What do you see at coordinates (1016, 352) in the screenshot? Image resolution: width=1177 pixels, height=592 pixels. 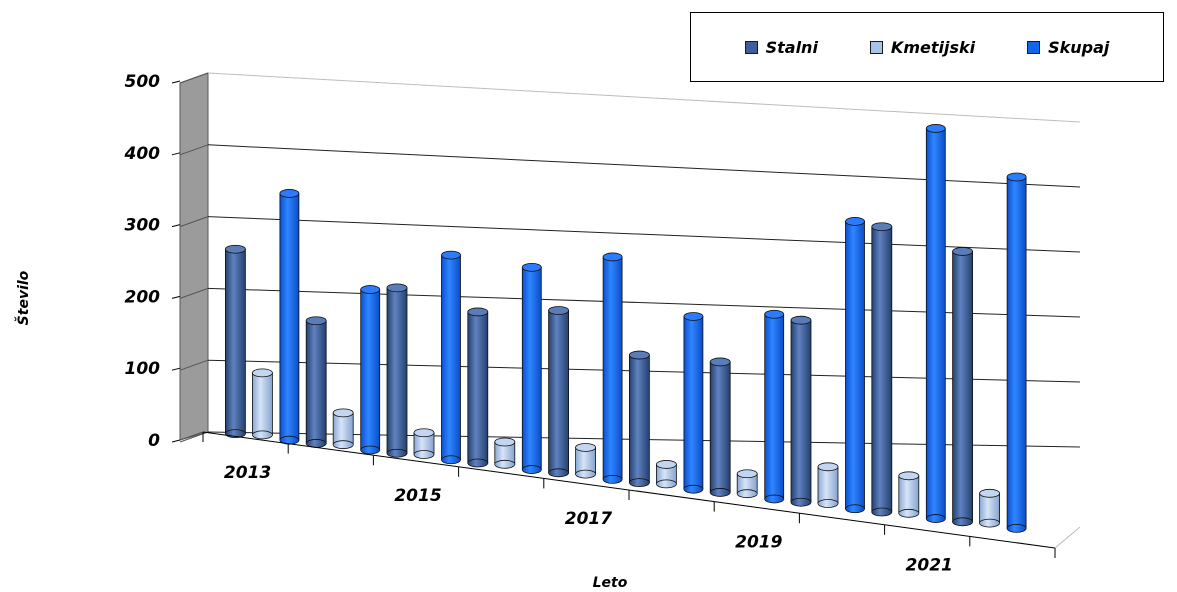 I see `bar-skupaj-2022` at bounding box center [1016, 352].